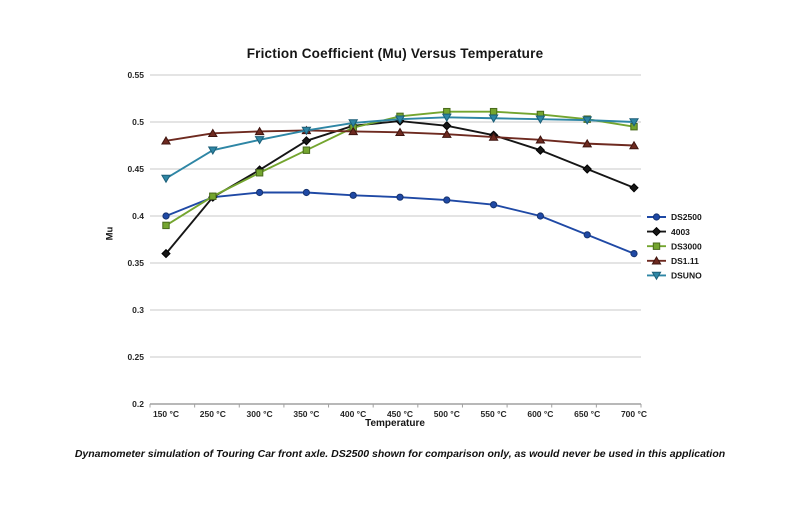 The height and width of the screenshot is (523, 800). What do you see at coordinates (668, 232) in the screenshot?
I see `legend-item-4003: 4003` at bounding box center [668, 232].